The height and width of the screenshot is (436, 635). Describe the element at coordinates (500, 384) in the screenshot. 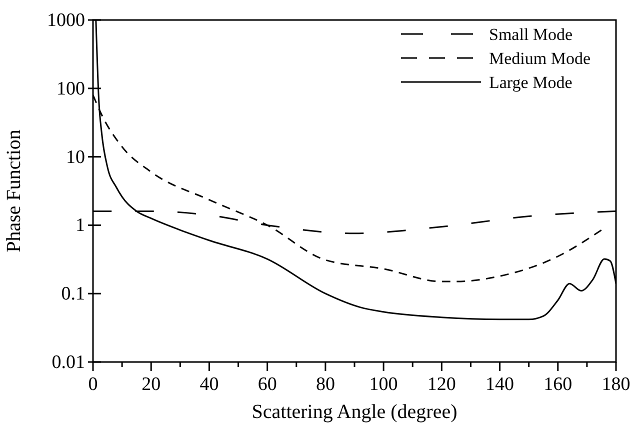

I see `x-tick-label: 140` at that location.